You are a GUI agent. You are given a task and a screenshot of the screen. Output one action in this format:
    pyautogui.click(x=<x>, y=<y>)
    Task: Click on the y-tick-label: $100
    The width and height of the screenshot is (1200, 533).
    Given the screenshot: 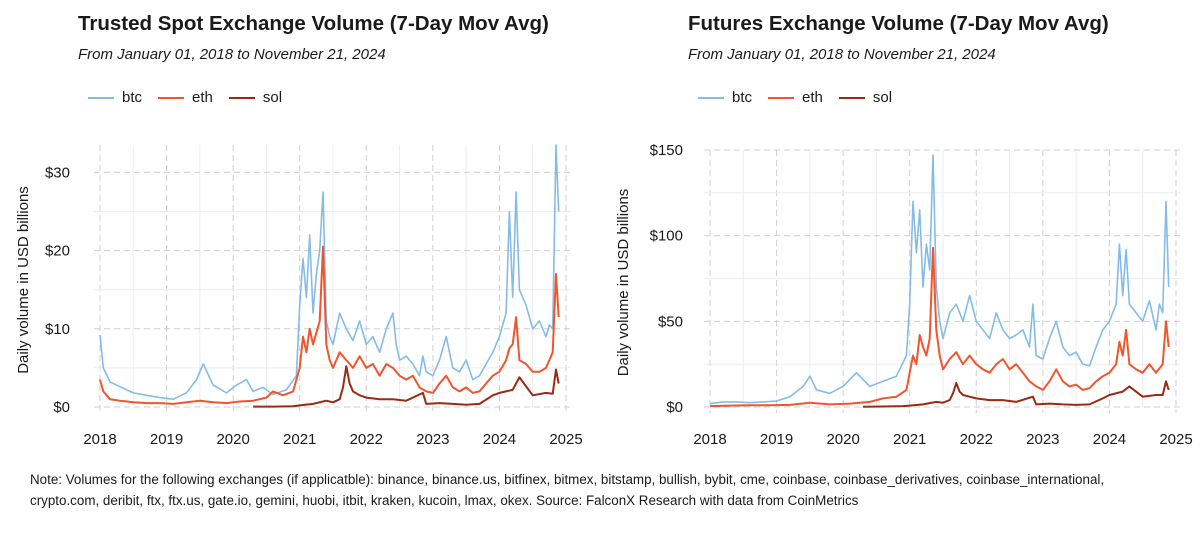 What is the action you would take?
    pyautogui.click(x=666, y=236)
    